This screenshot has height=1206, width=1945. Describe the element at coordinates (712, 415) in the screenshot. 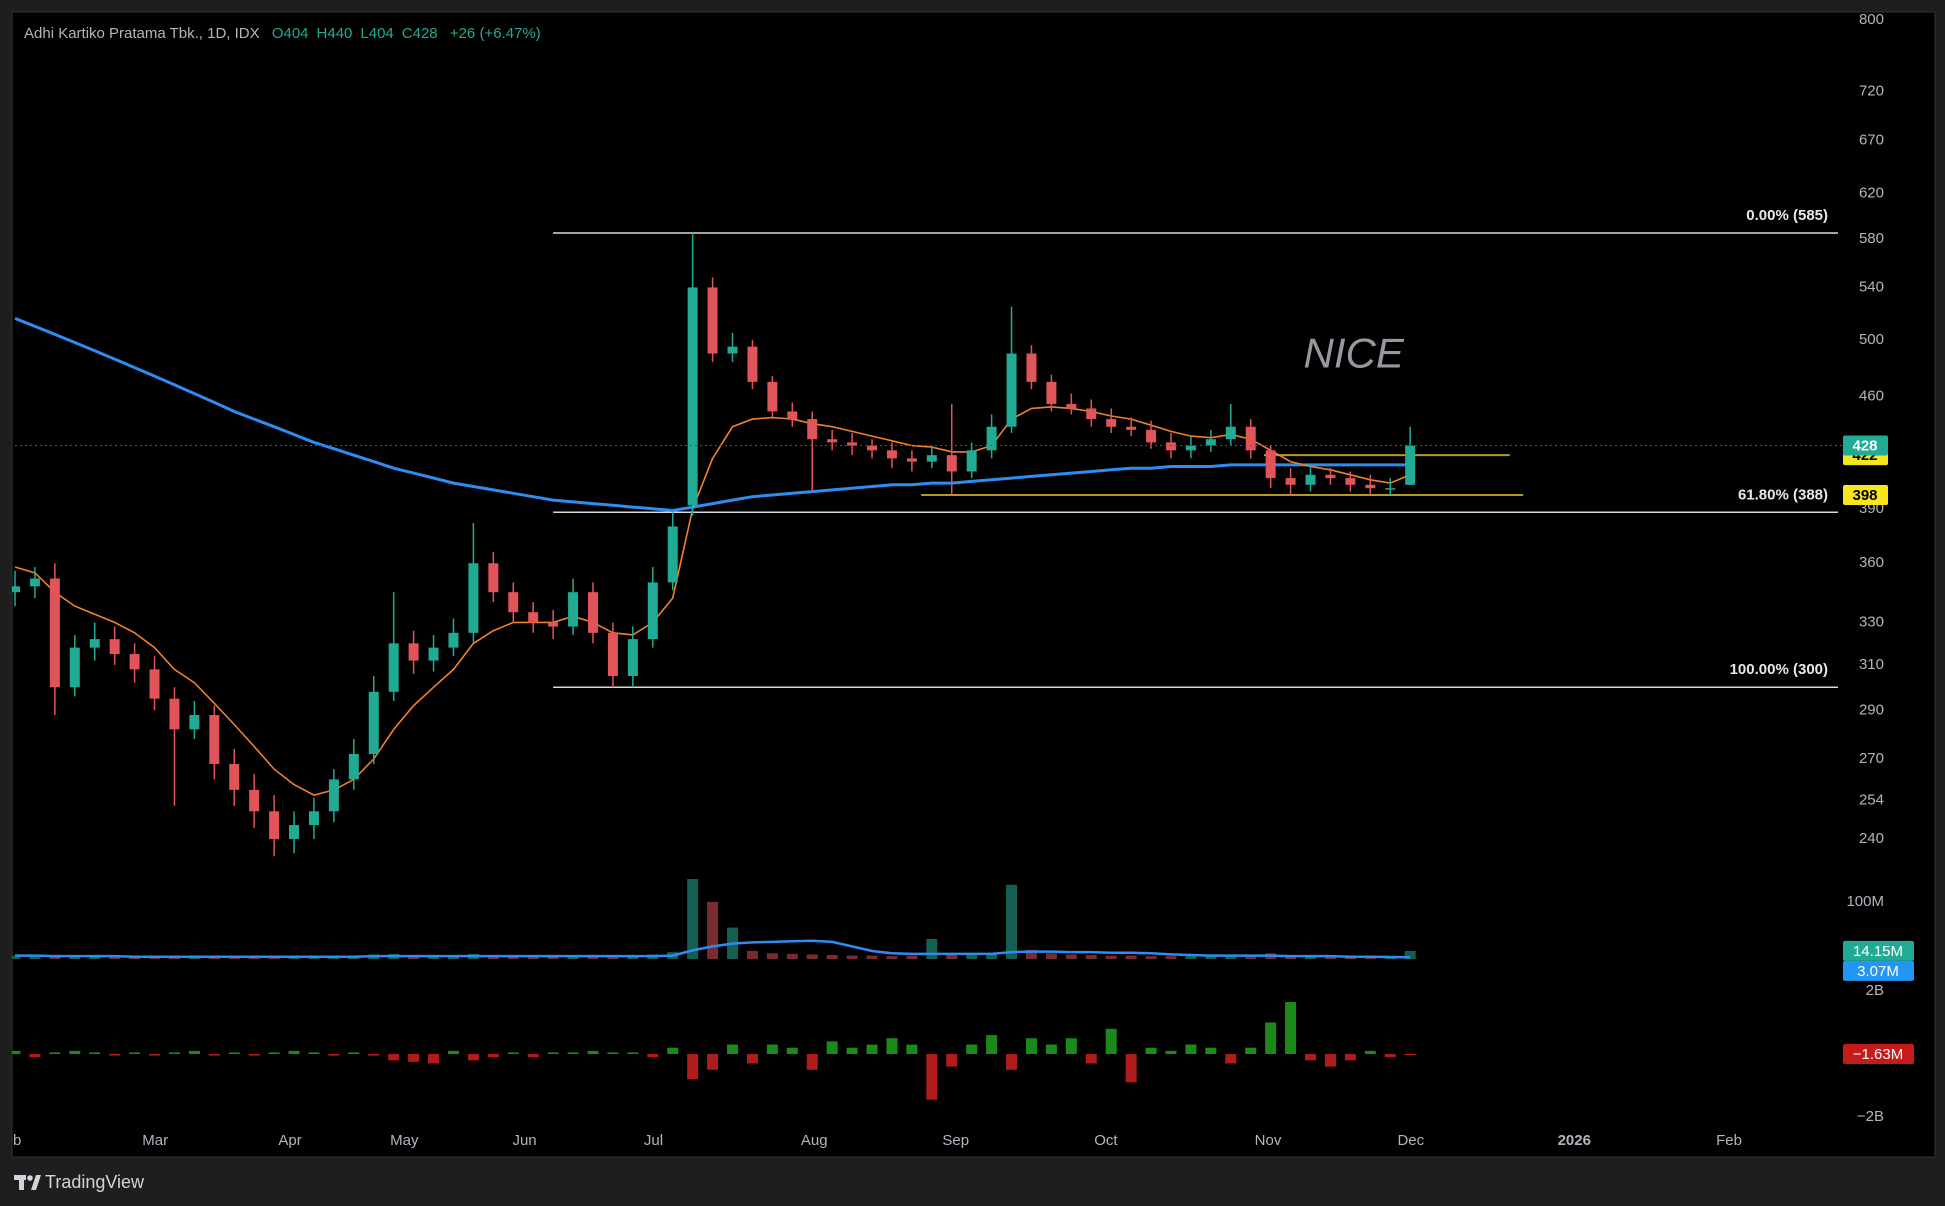

I see `moving-average` at that location.